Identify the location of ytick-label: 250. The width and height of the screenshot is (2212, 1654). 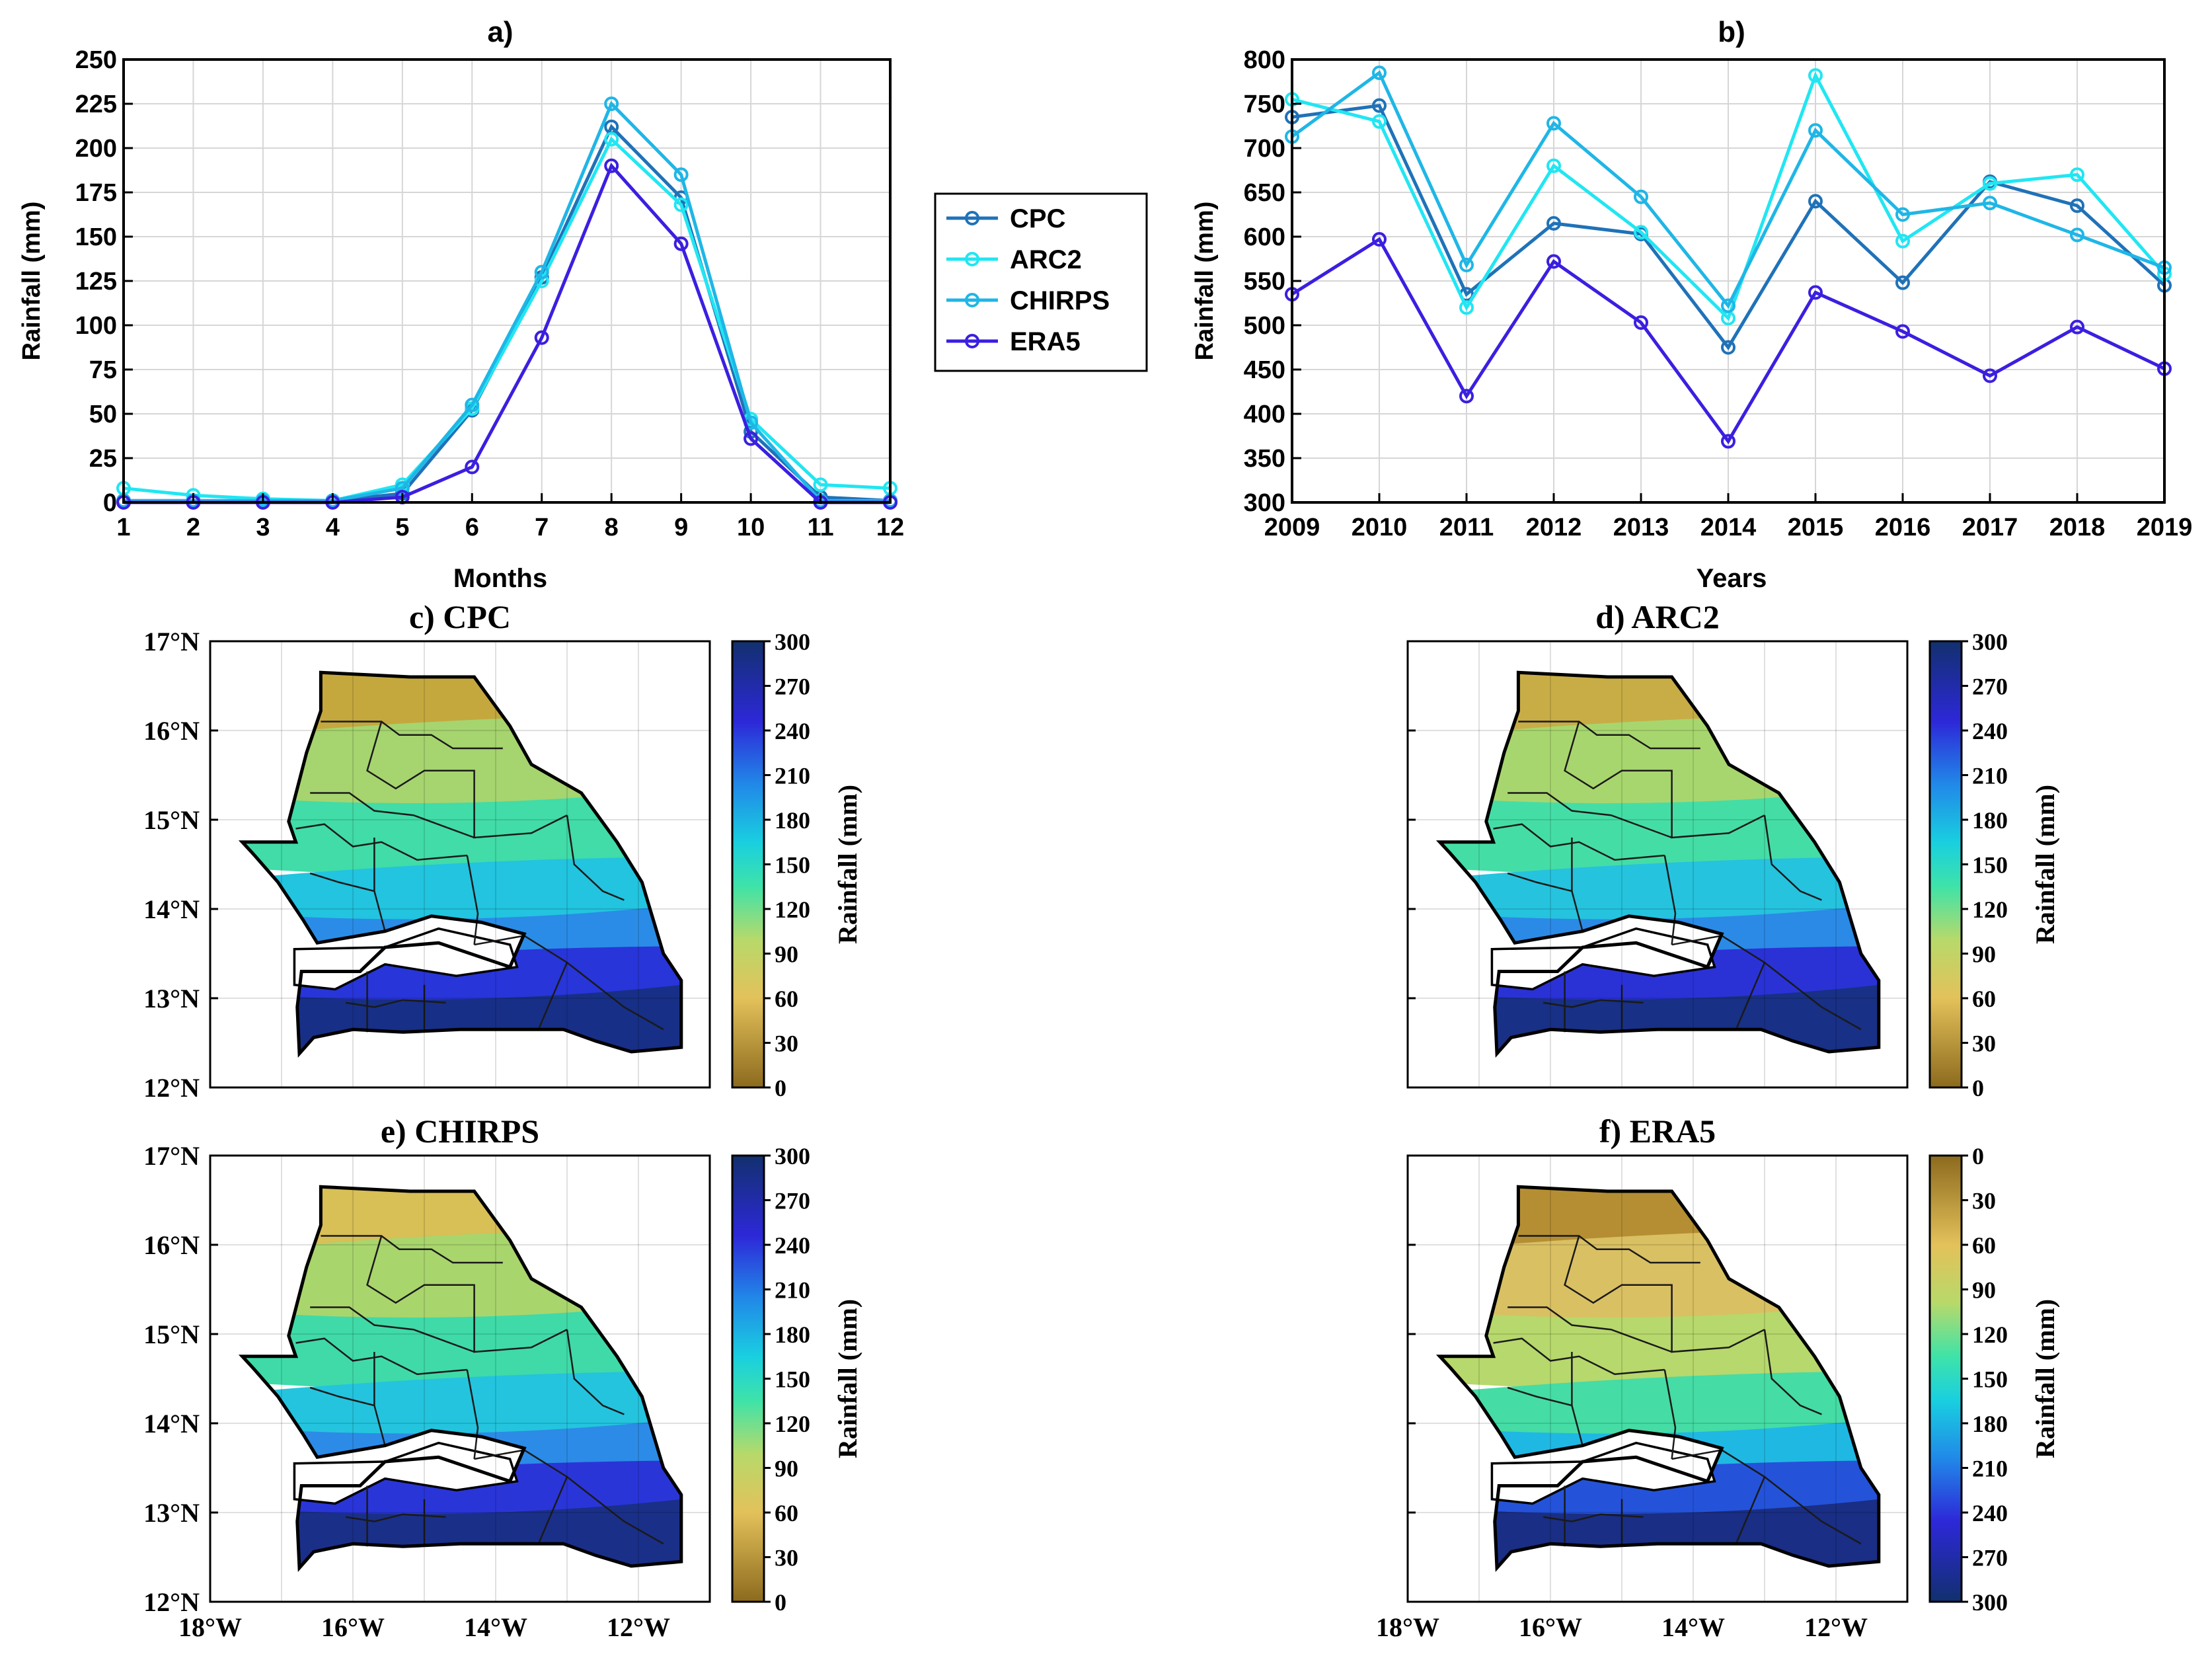
(96, 60).